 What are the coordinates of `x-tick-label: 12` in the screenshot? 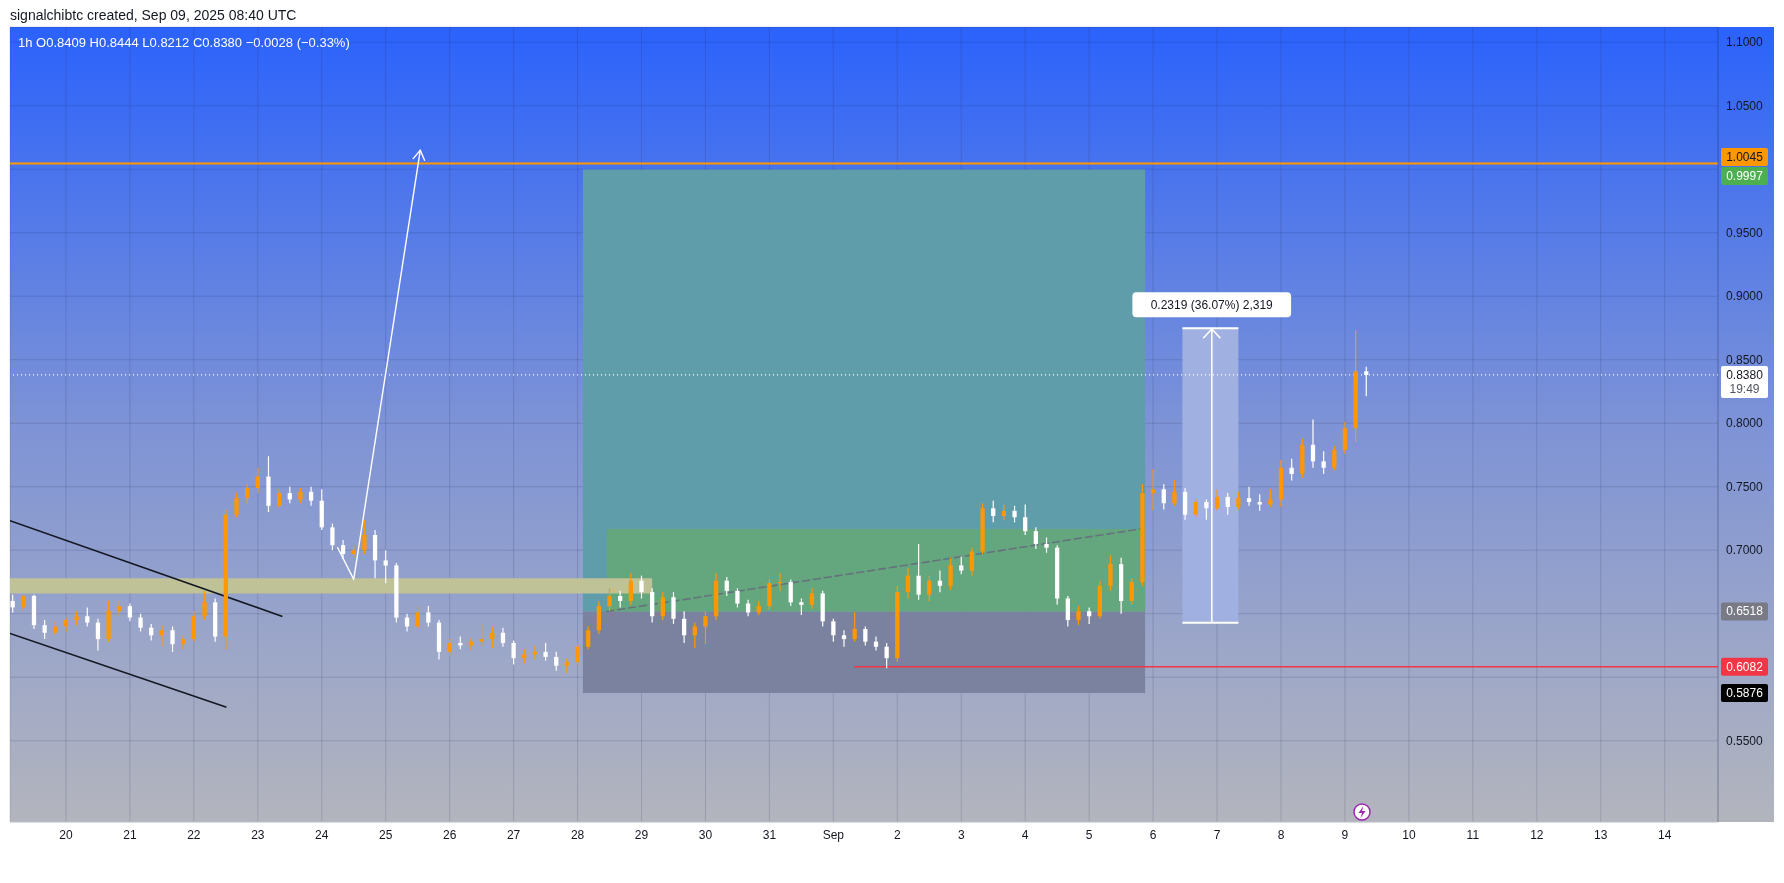 It's located at (1537, 834).